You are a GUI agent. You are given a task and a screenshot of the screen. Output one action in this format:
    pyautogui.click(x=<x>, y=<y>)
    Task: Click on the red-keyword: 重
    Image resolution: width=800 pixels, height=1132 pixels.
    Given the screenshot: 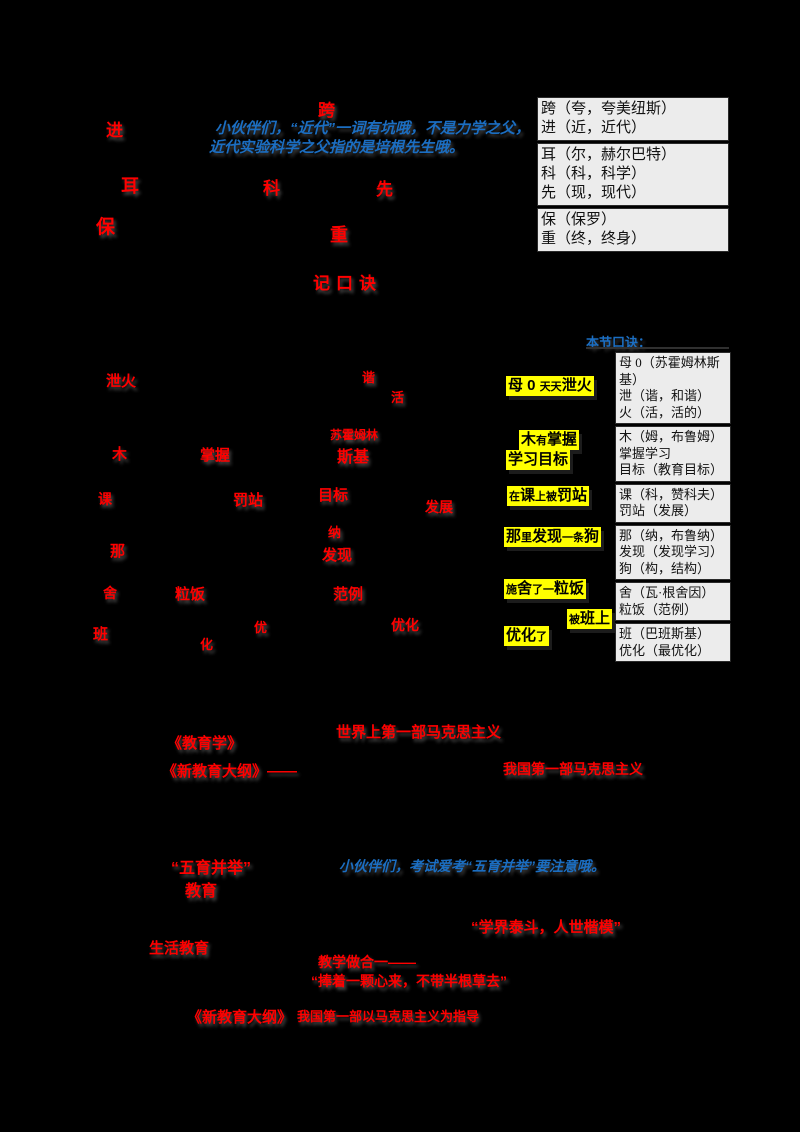 What is the action you would take?
    pyautogui.click(x=339, y=235)
    